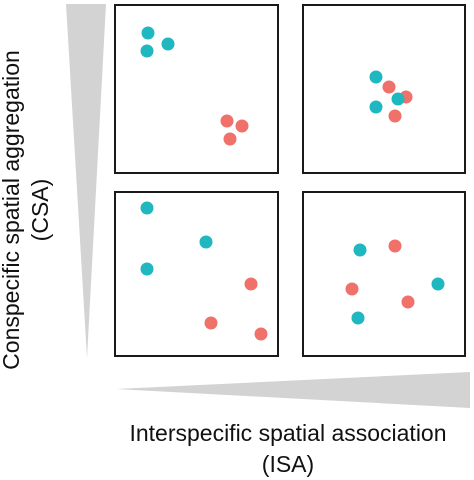  I want to click on panel-top-left, so click(196, 89).